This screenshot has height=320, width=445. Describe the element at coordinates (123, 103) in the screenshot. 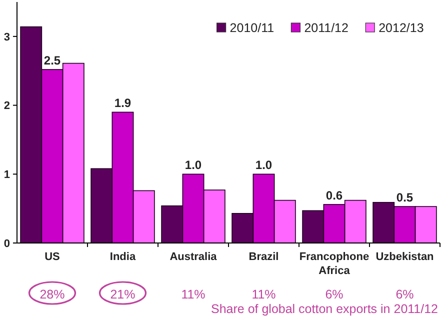

I see `data-label: 1.9` at that location.